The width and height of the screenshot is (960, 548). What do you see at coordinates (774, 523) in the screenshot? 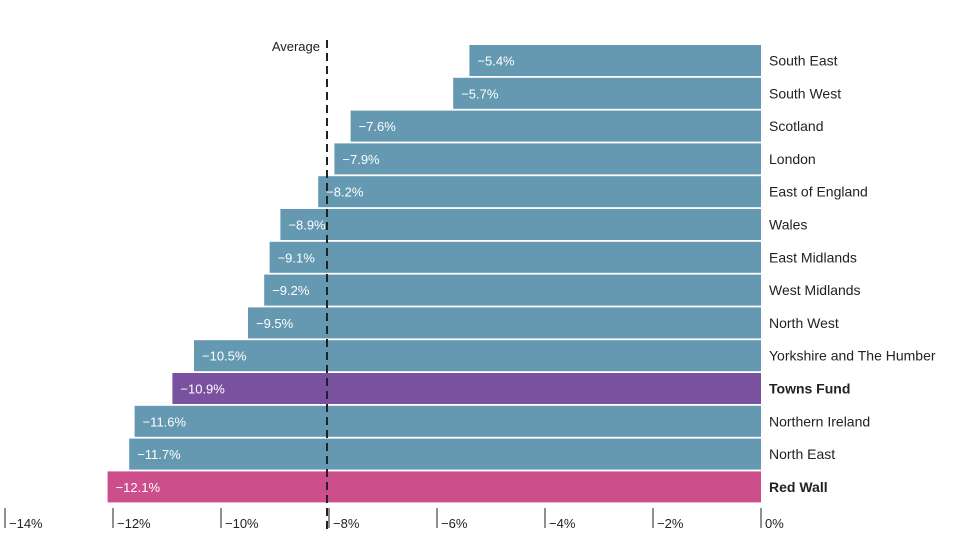
I see `x-tick-label: 0%` at bounding box center [774, 523].